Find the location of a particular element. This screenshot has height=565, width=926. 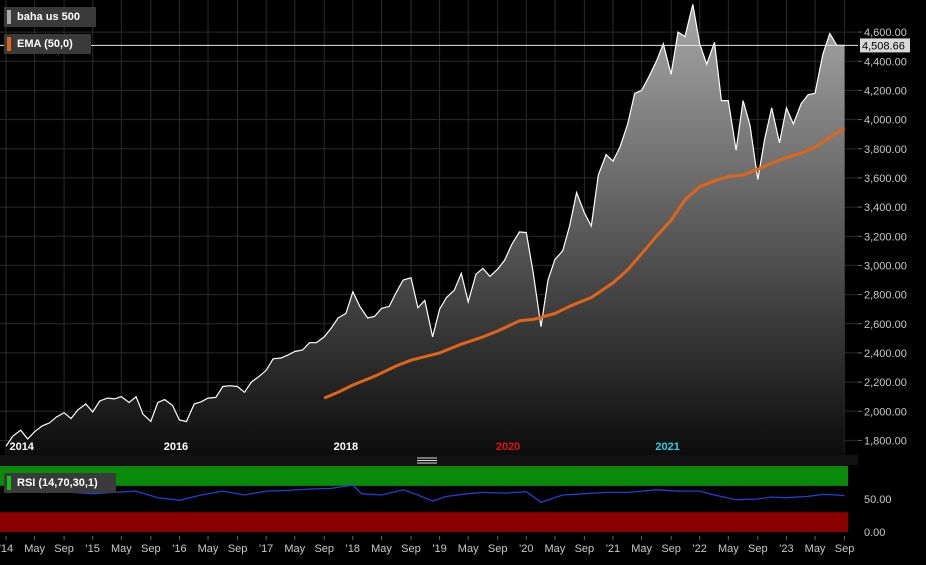

legend-ema-label: EMA (50,0) is located at coordinates (45, 44).